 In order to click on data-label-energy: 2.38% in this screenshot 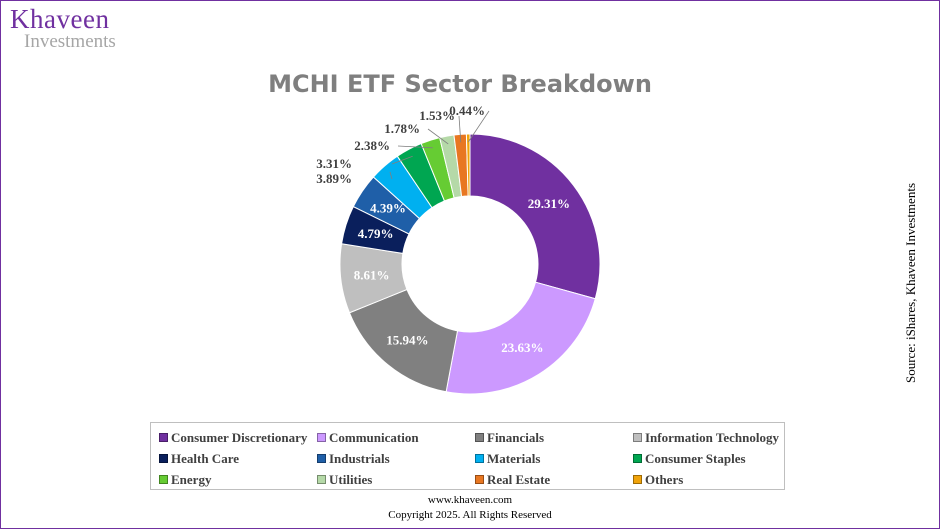, I will do `click(372, 145)`.